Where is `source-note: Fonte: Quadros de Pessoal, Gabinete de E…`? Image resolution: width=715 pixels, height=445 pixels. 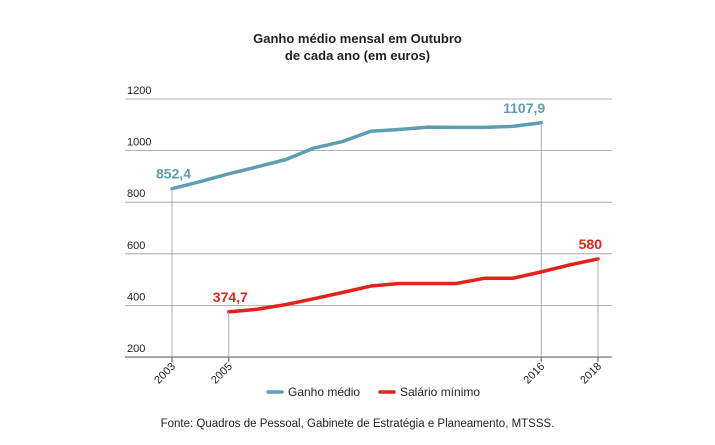 source-note: Fonte: Quadros de Pessoal, Gabinete de E… is located at coordinates (357, 424).